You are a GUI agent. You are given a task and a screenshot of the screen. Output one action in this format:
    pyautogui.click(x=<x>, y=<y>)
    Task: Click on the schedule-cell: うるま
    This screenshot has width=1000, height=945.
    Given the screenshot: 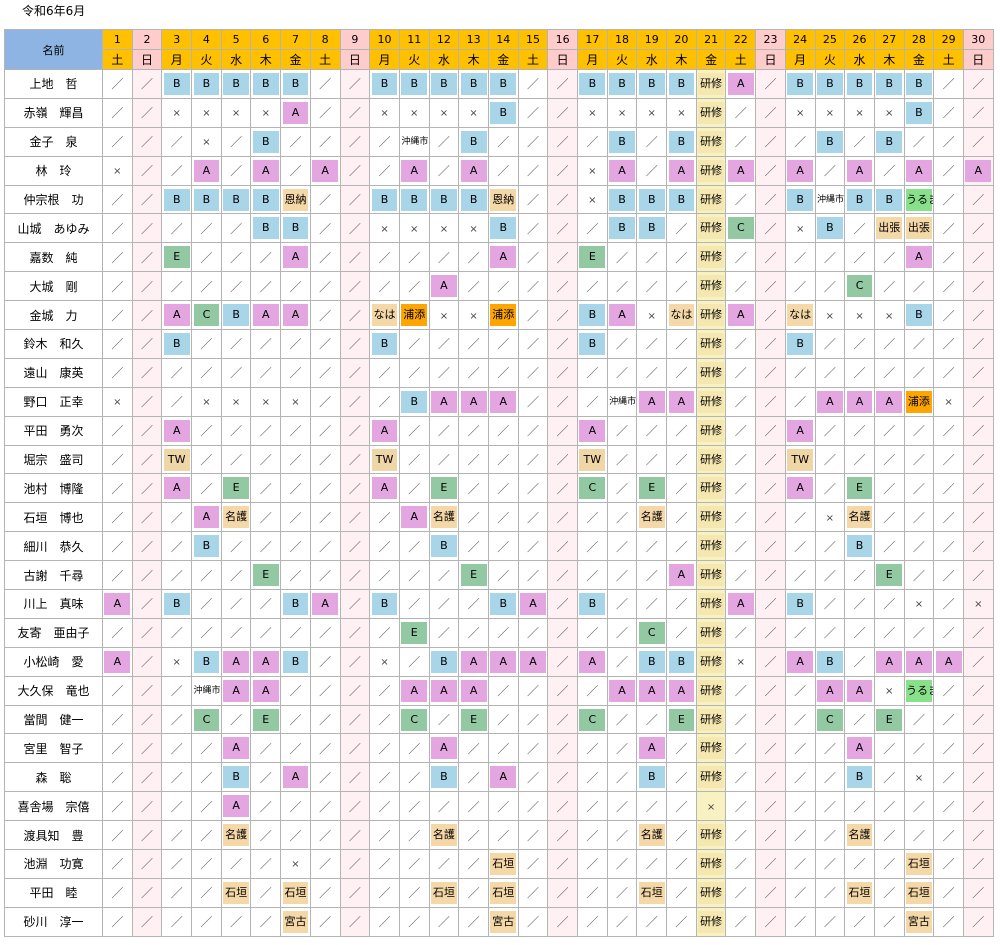 What is the action you would take?
    pyautogui.click(x=919, y=690)
    